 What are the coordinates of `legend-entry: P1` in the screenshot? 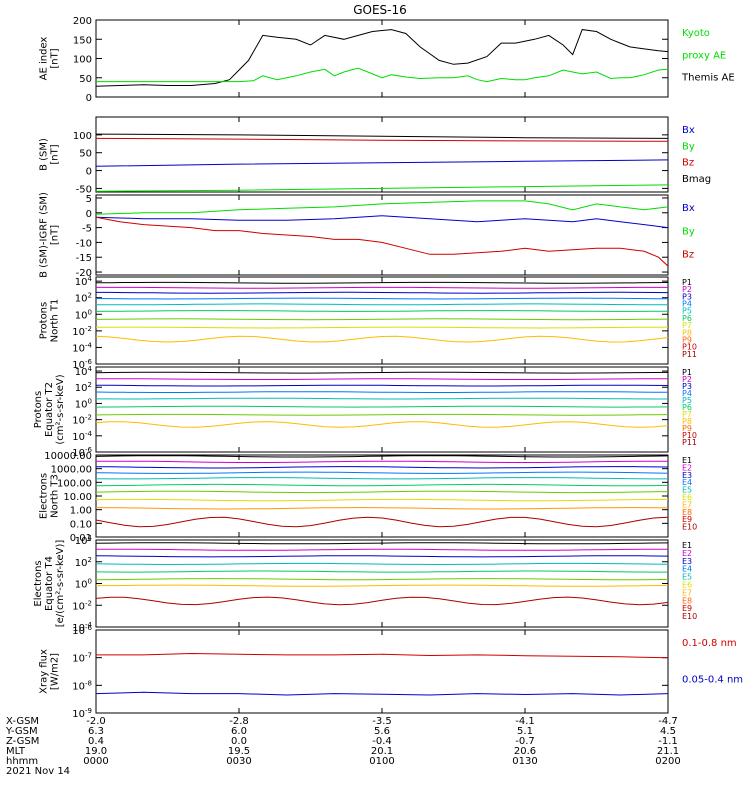 It's located at (687, 282).